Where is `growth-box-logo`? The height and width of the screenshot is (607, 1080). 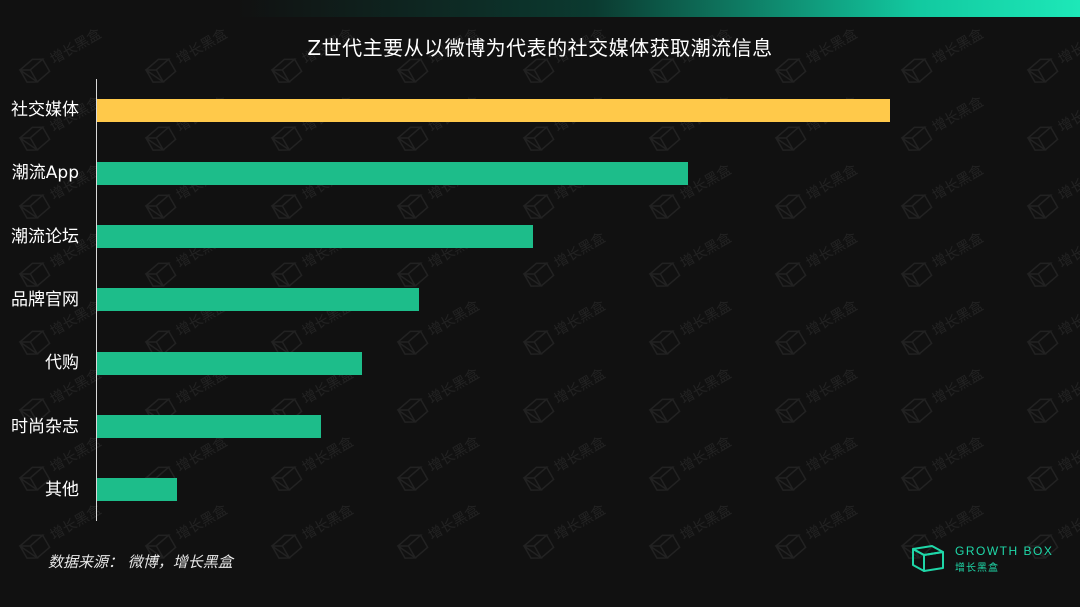
growth-box-logo is located at coordinates (928, 558).